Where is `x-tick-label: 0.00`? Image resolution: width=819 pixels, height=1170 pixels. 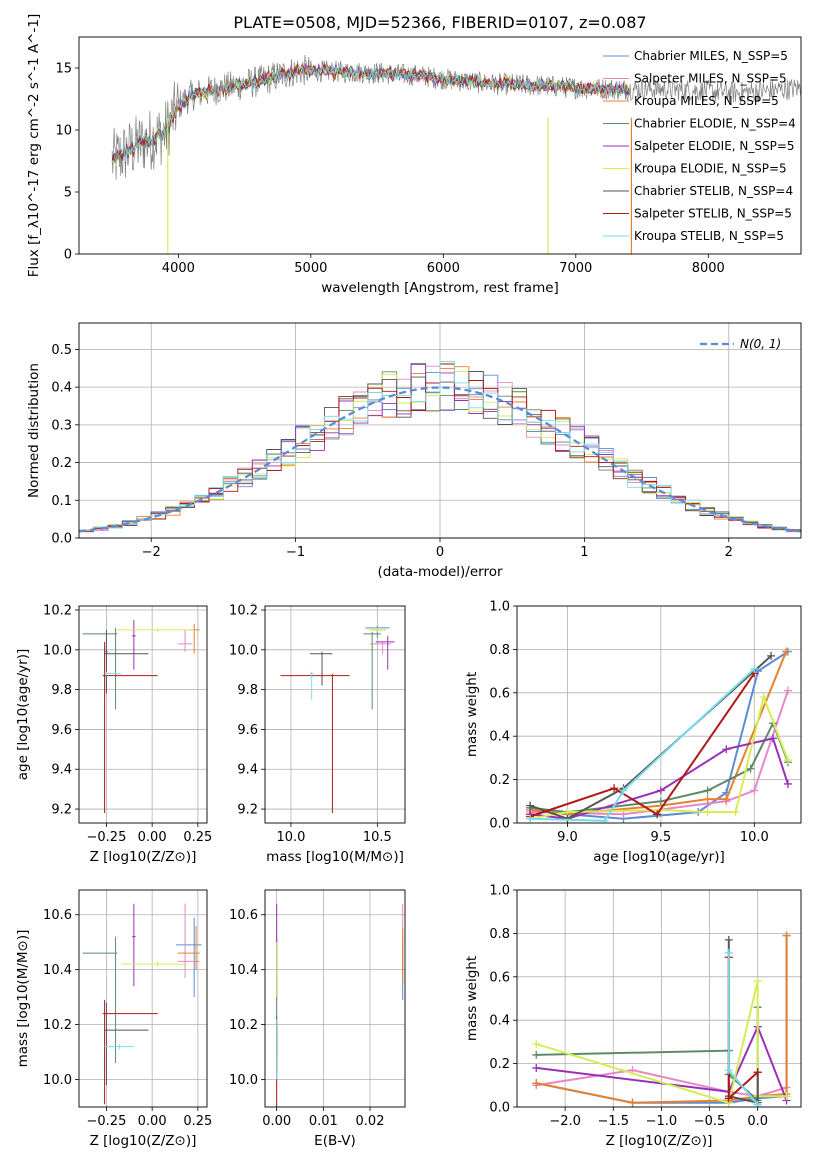
x-tick-label: 0.00 is located at coordinates (152, 1121).